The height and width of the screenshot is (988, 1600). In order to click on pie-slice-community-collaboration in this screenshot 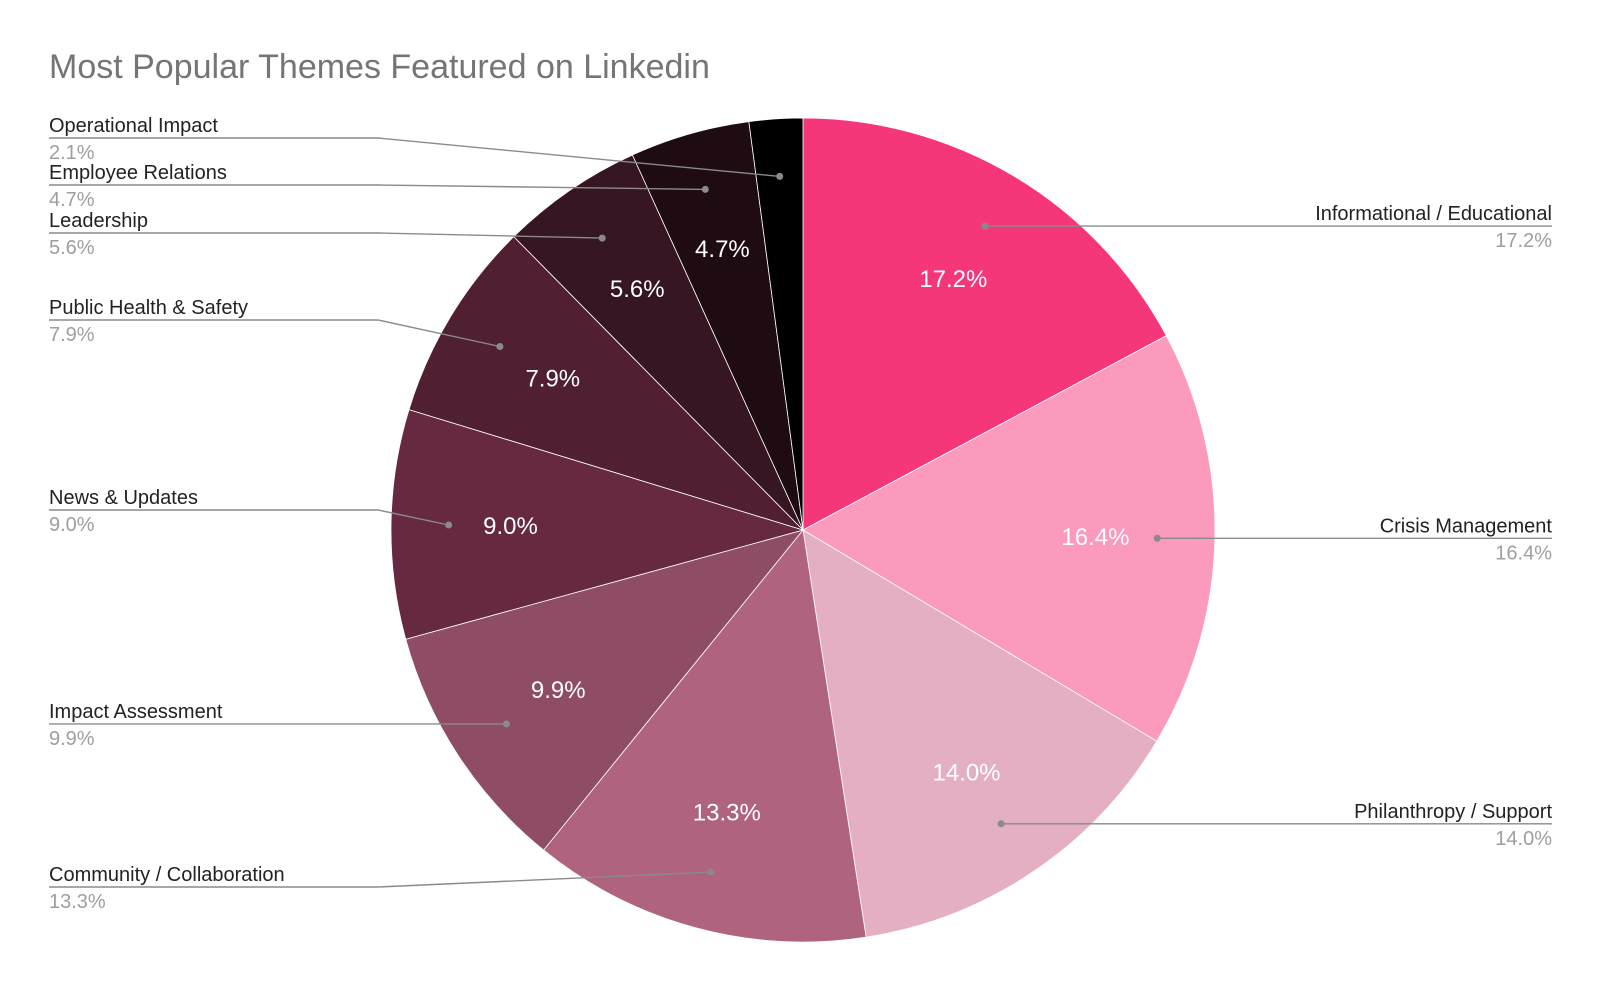, I will do `click(705, 736)`.